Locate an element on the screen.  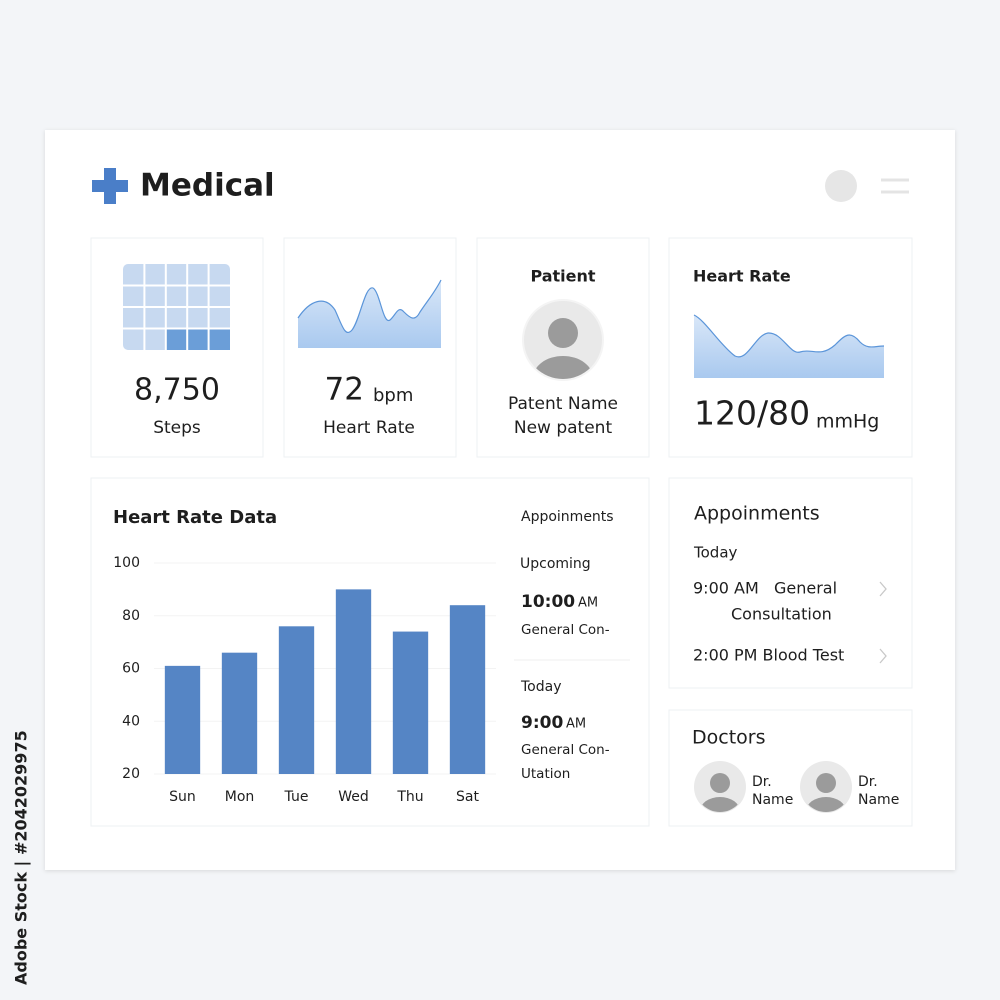
chart-title: Heart Rate Data is located at coordinates (195, 517).